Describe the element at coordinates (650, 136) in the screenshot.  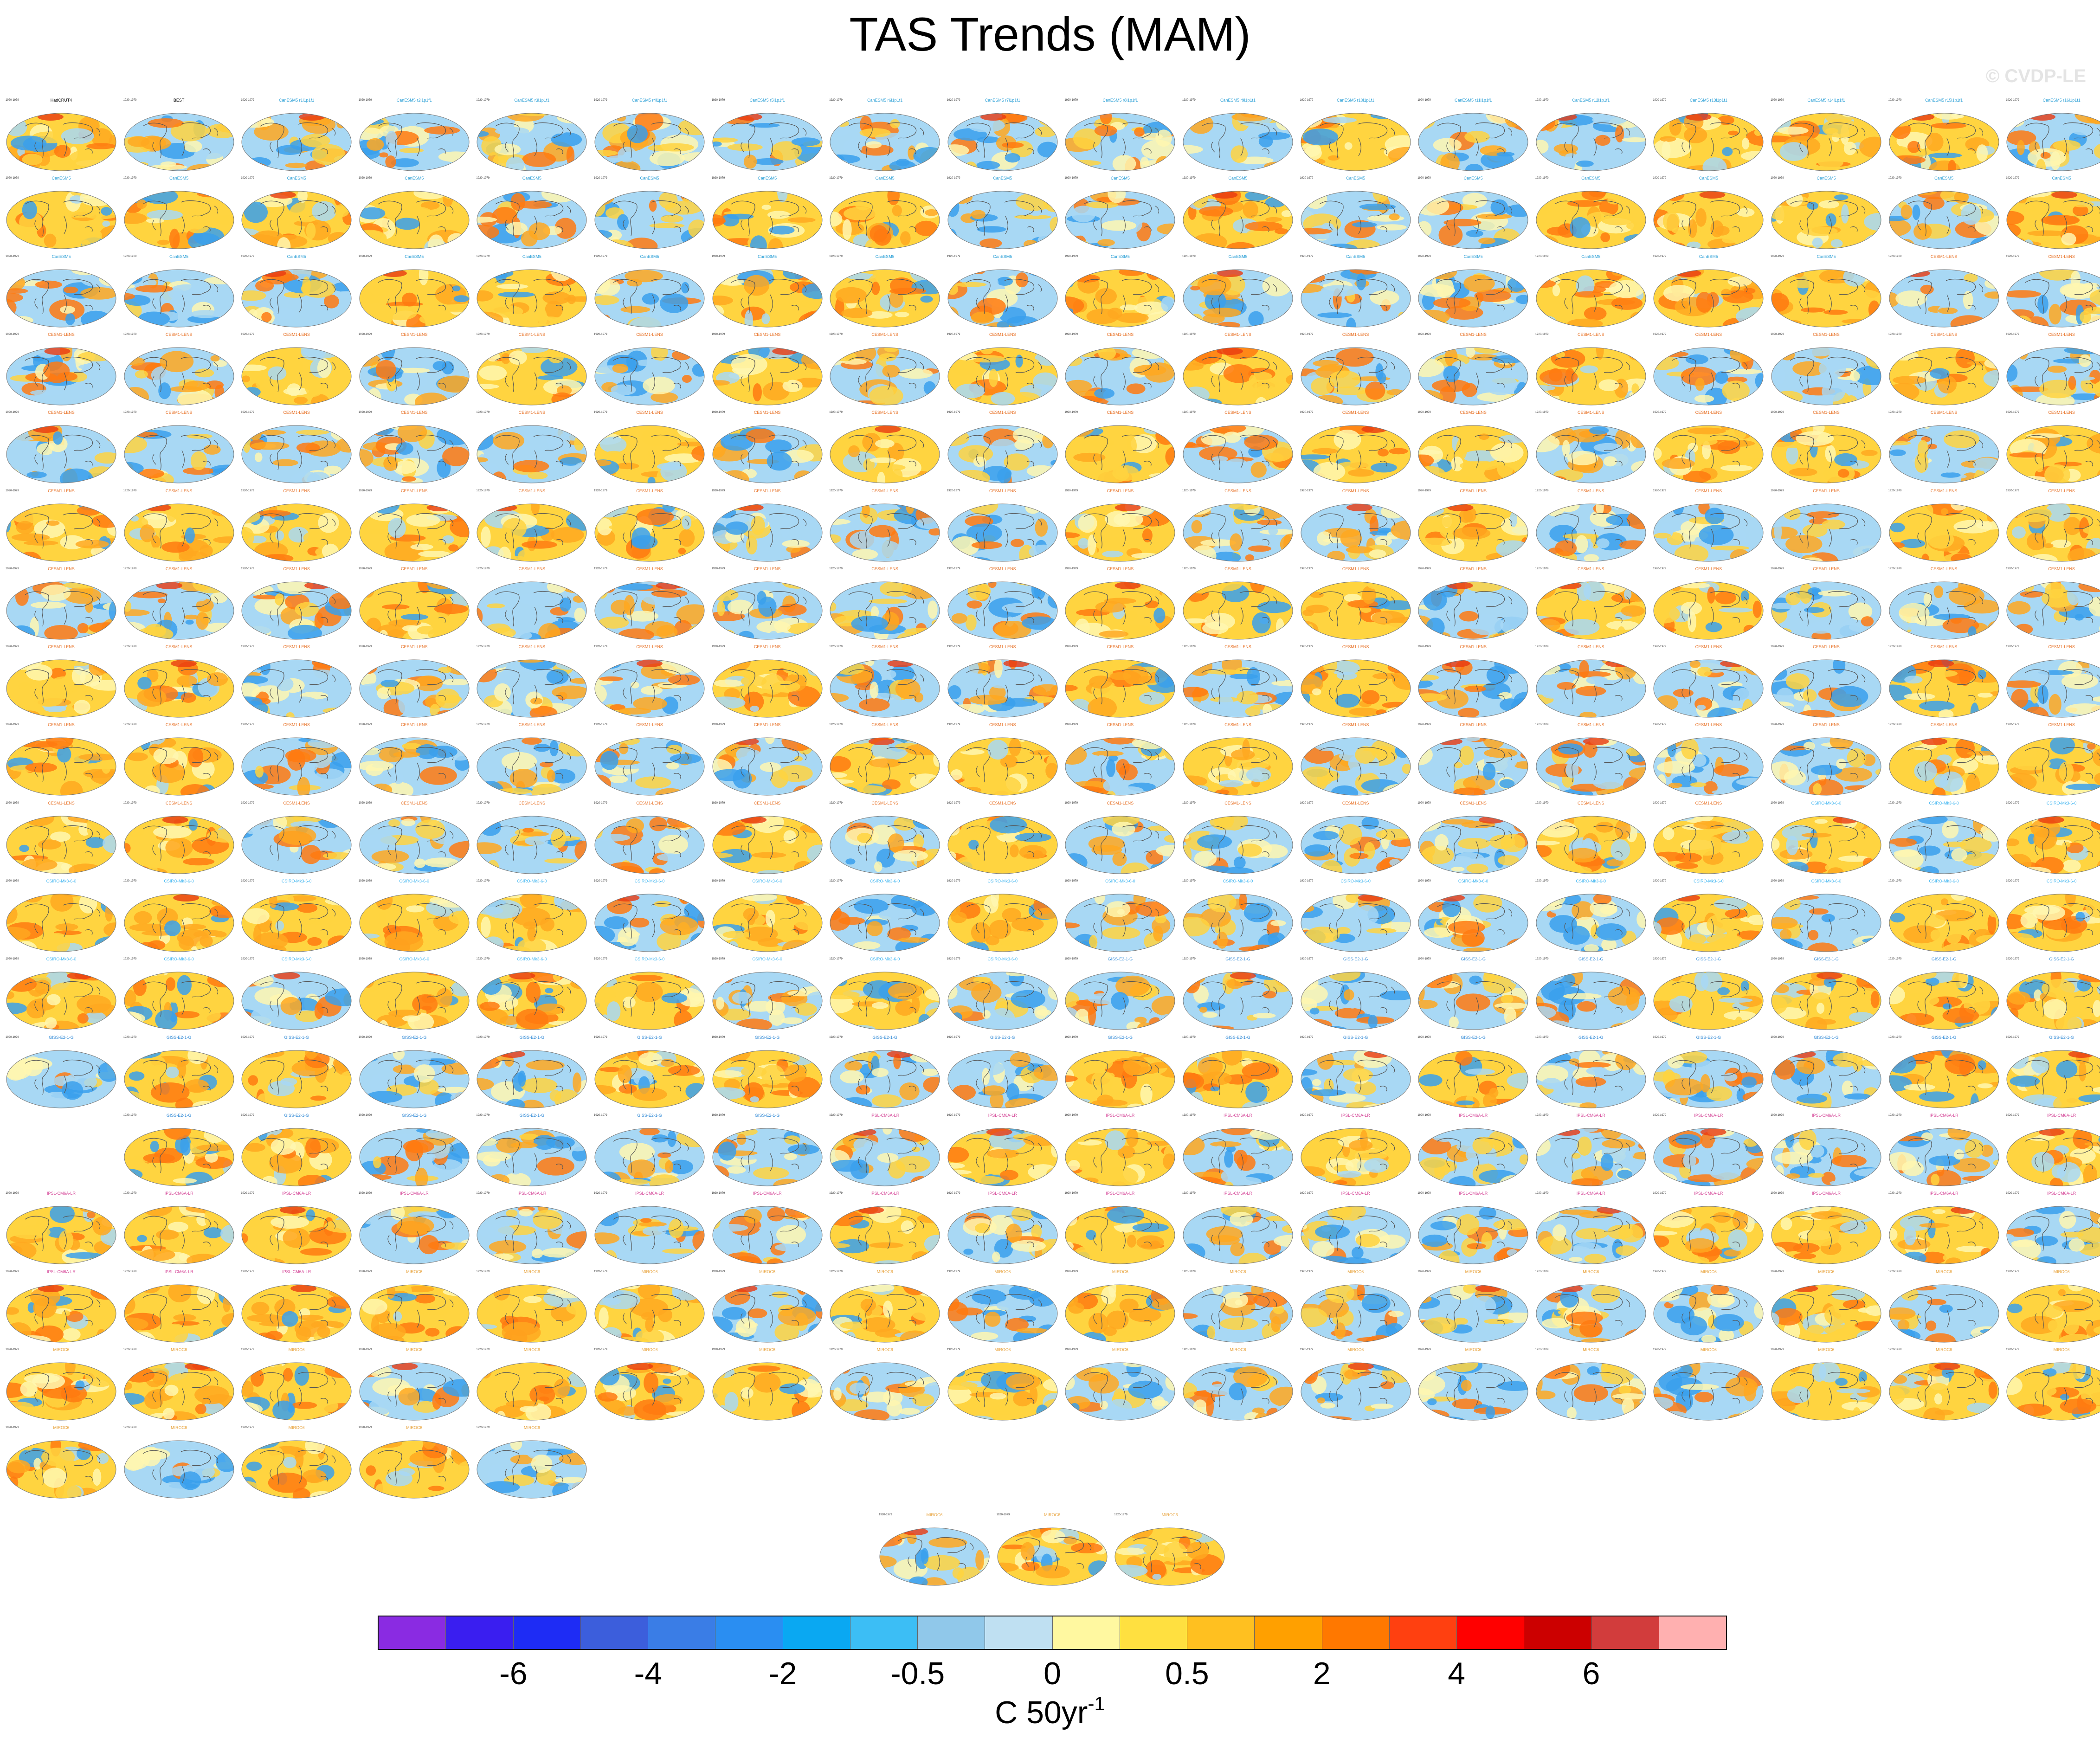
I see `map-panel: CanESM5 r4i1p1f1 1920-1979` at that location.